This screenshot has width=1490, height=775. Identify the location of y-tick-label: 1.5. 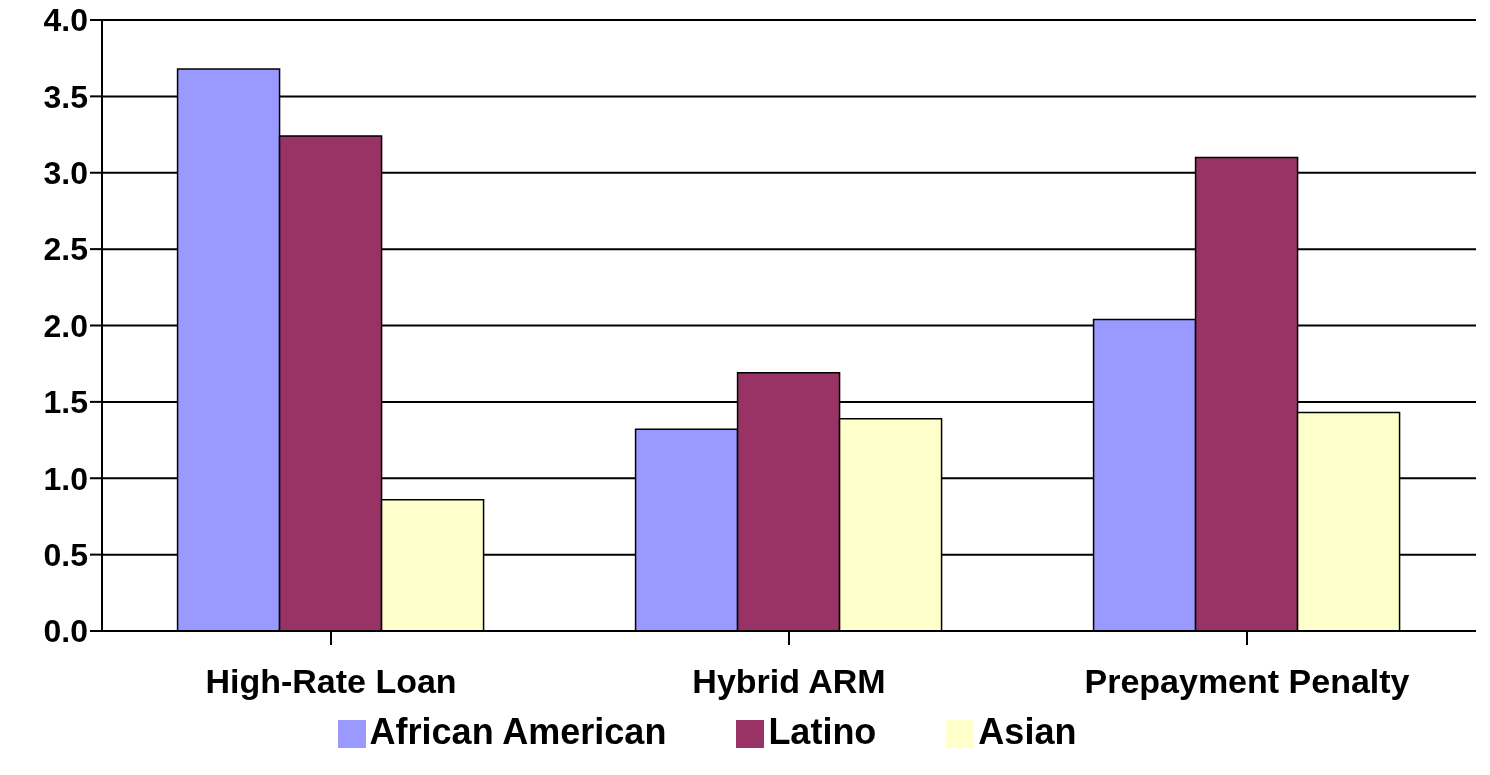
(65, 402).